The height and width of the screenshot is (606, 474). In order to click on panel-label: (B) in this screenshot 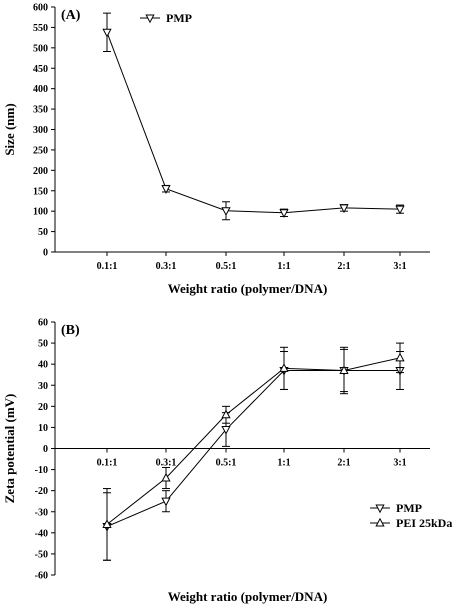, I will do `click(70, 330)`.